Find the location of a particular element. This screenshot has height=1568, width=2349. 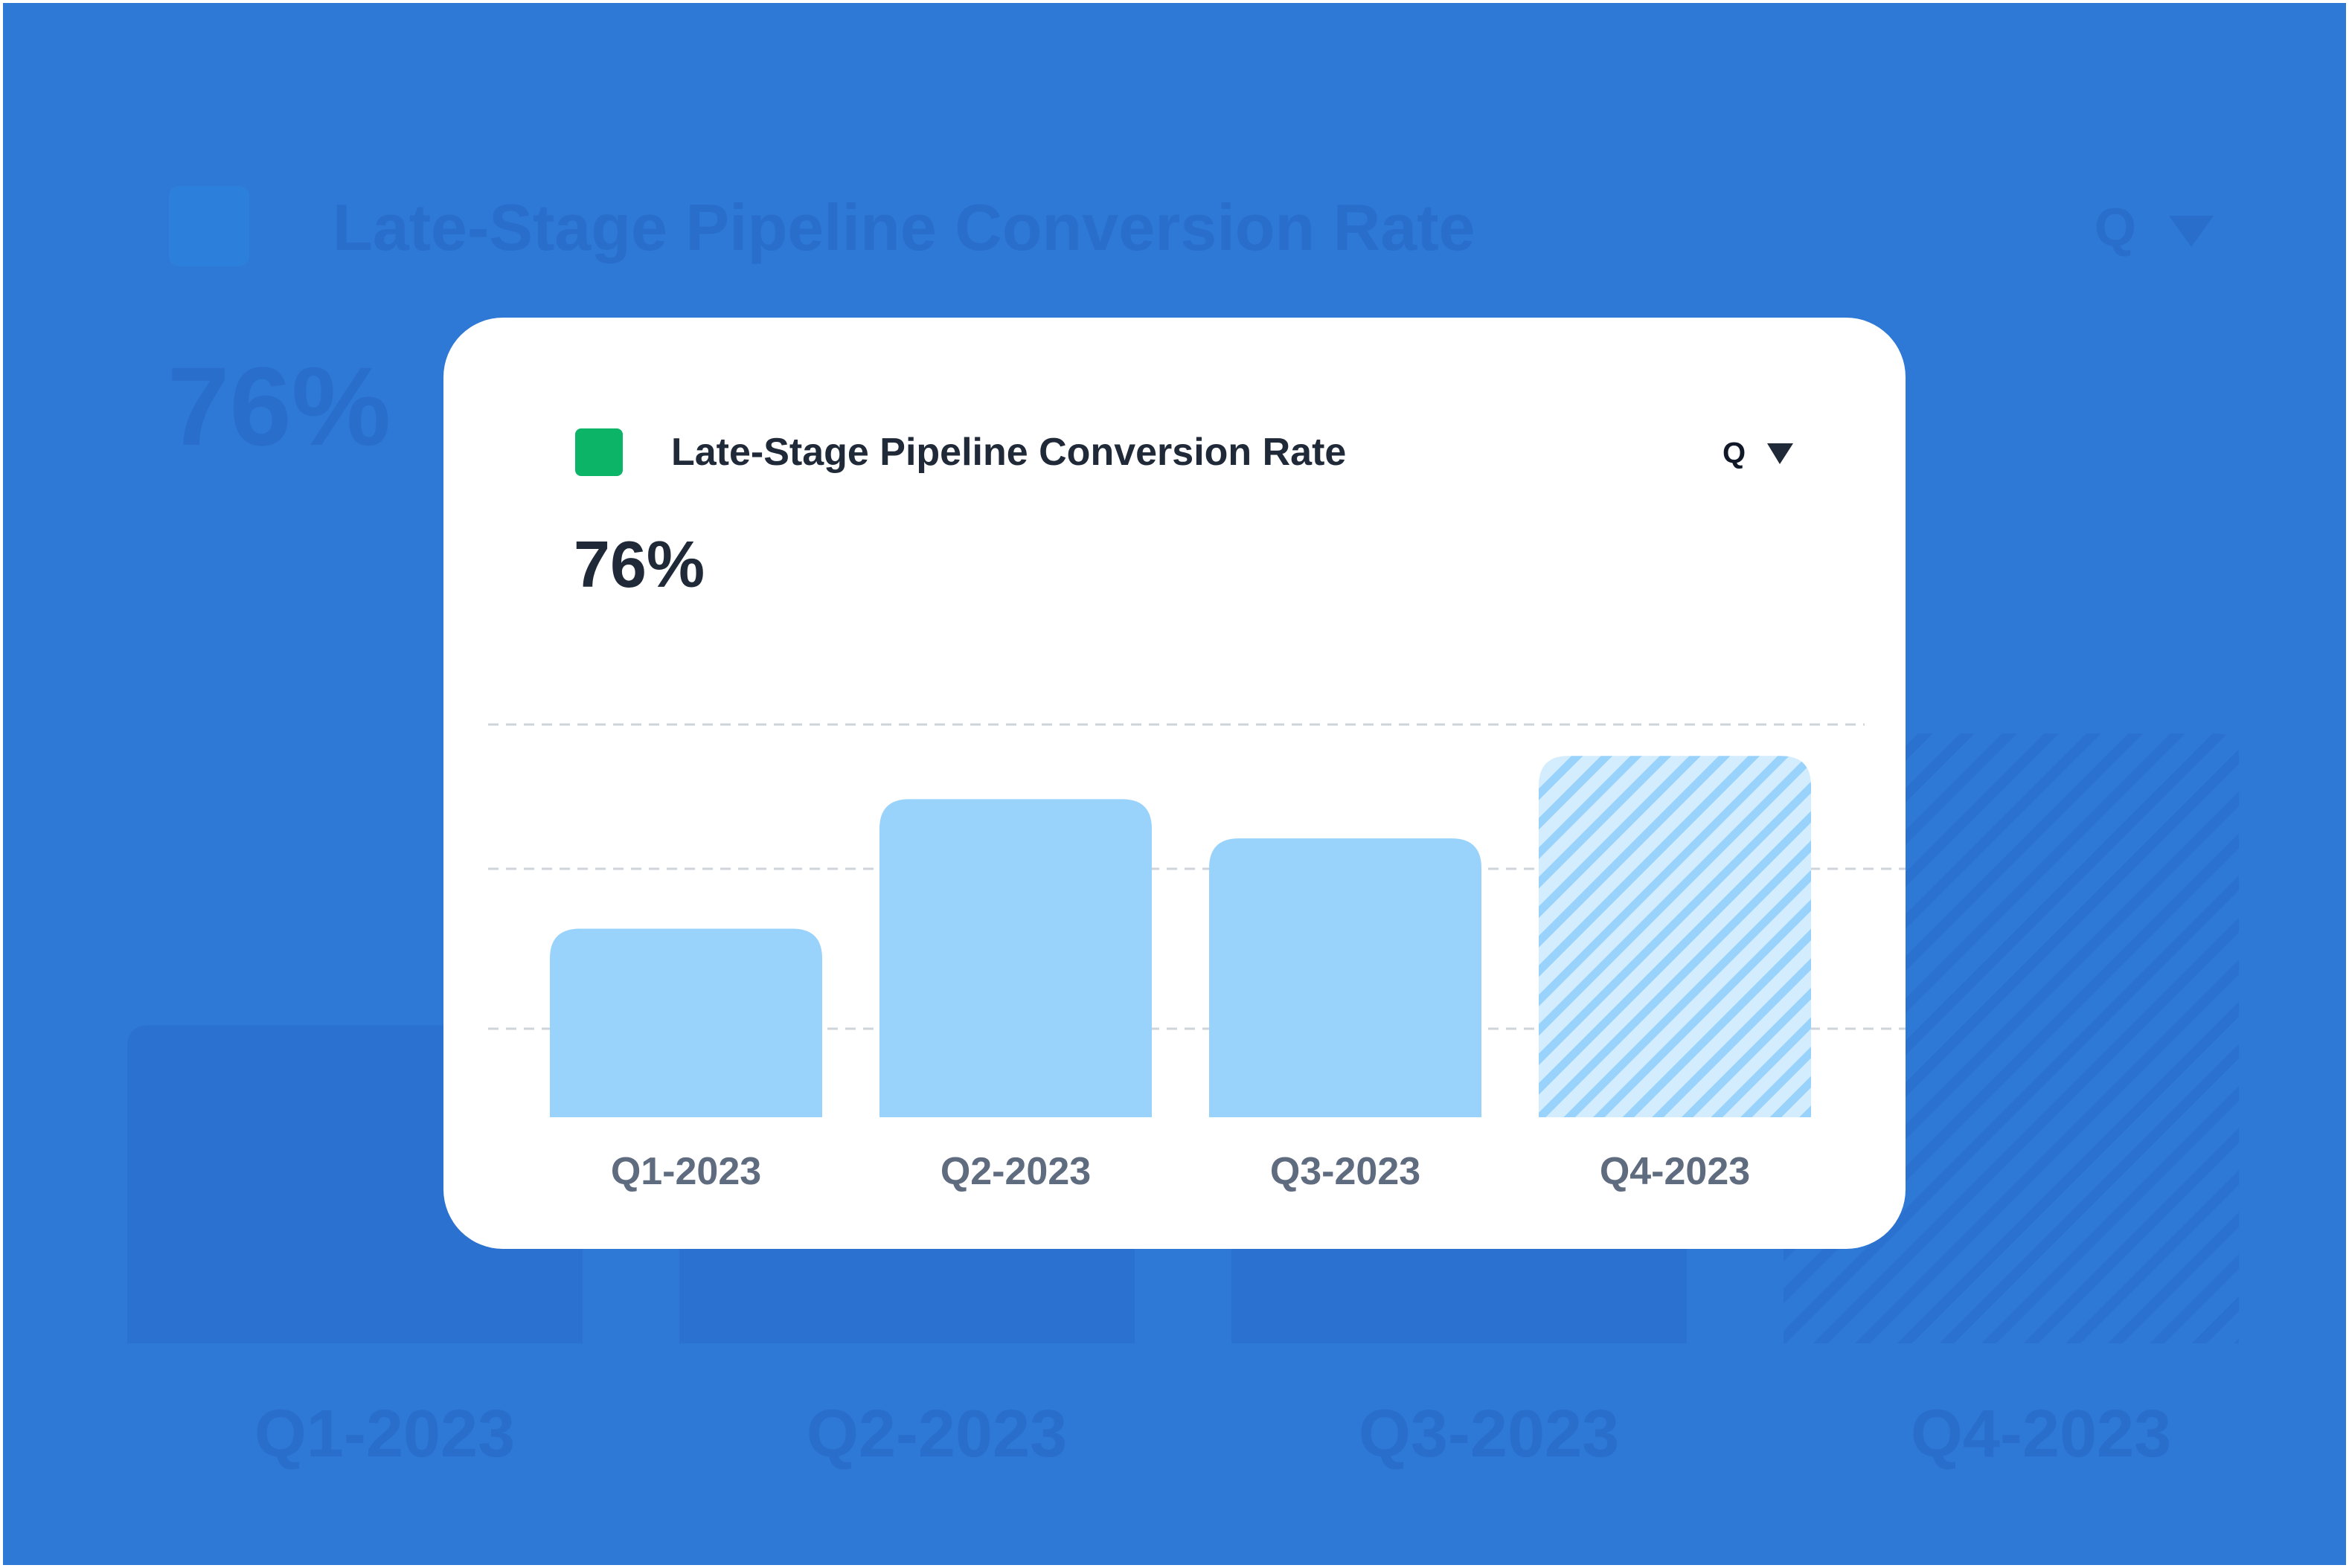

headline-value: 76% is located at coordinates (639, 564).